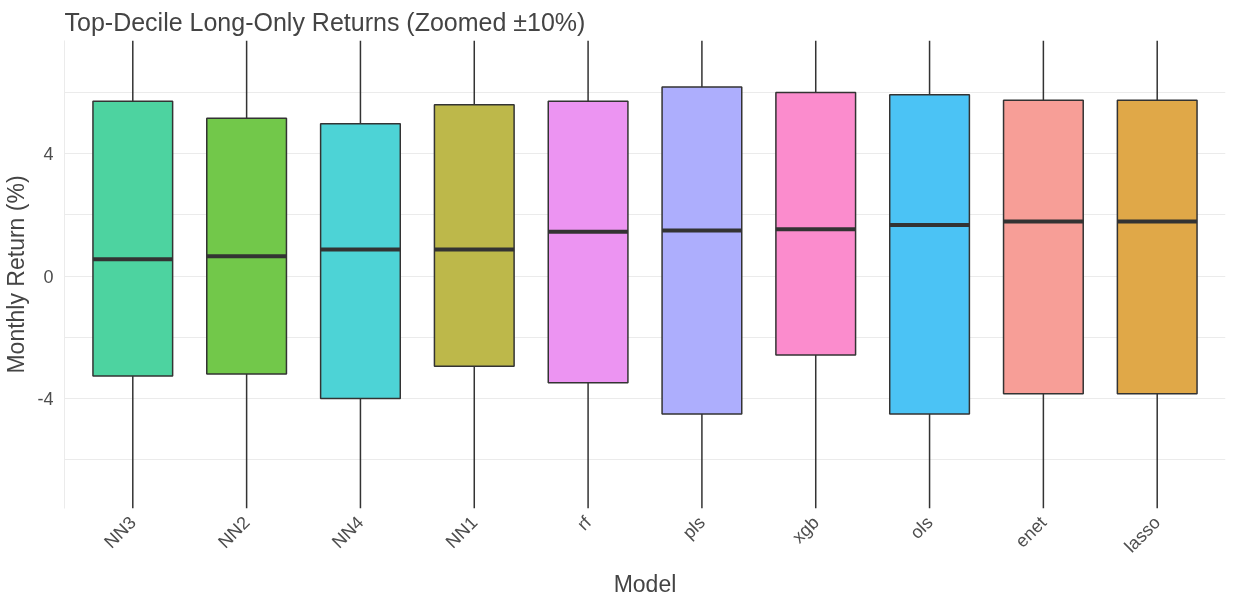  What do you see at coordinates (1031, 532) in the screenshot?
I see `x-tick-label: enet` at bounding box center [1031, 532].